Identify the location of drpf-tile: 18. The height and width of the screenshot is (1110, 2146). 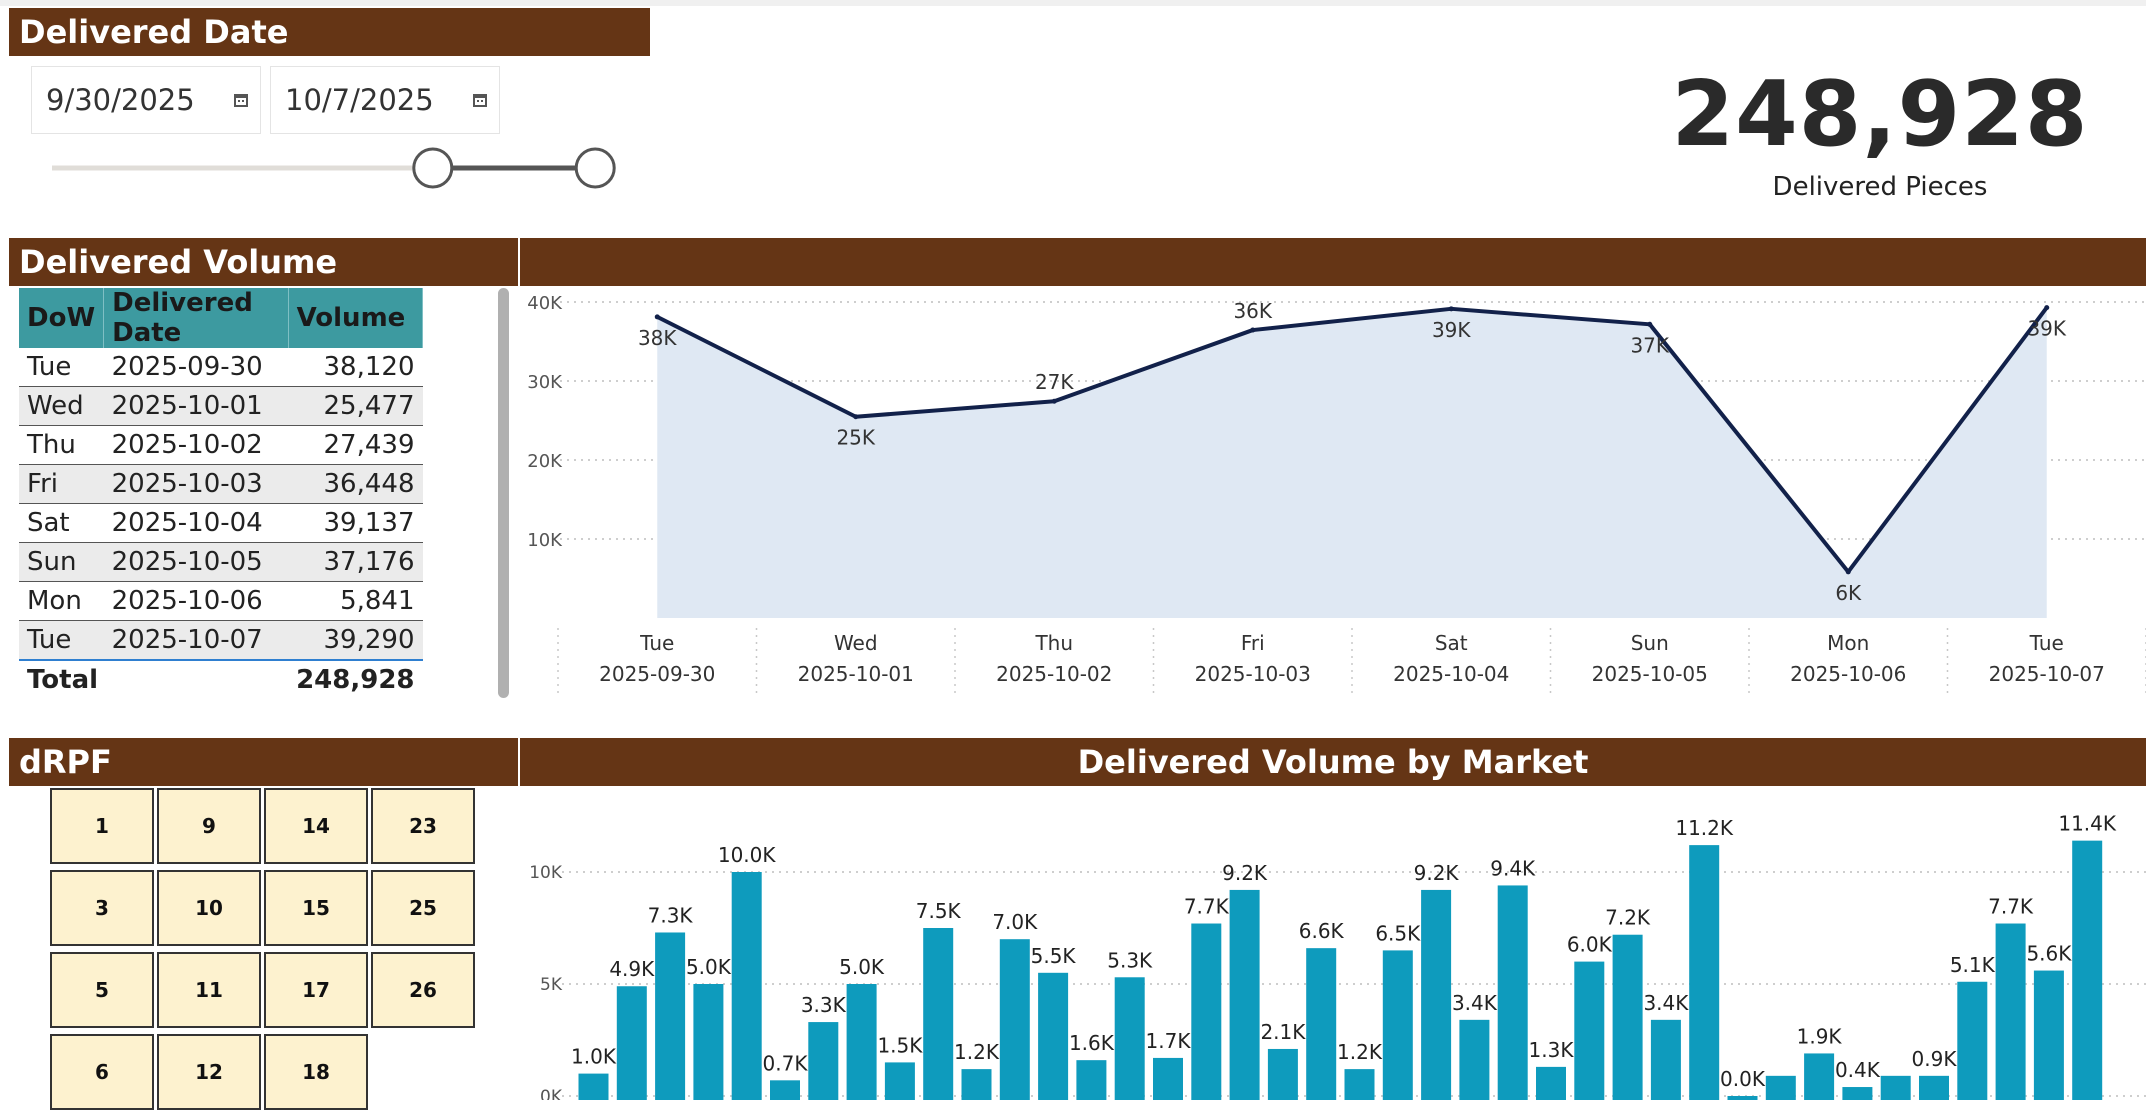
(316, 1072).